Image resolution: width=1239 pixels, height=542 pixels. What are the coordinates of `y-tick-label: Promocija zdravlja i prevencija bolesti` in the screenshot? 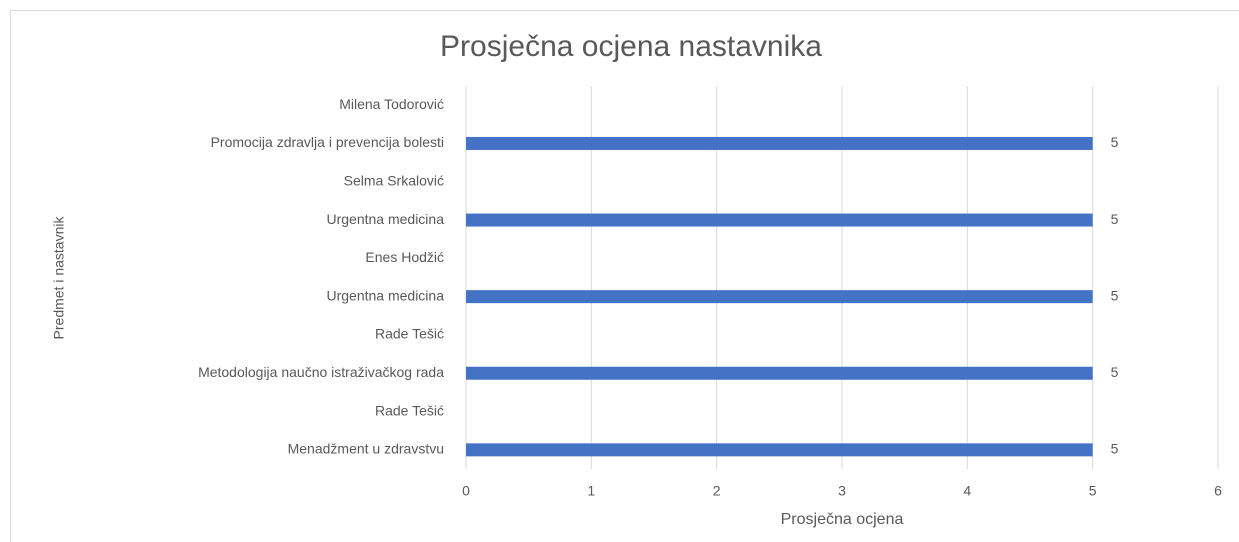 It's located at (327, 142).